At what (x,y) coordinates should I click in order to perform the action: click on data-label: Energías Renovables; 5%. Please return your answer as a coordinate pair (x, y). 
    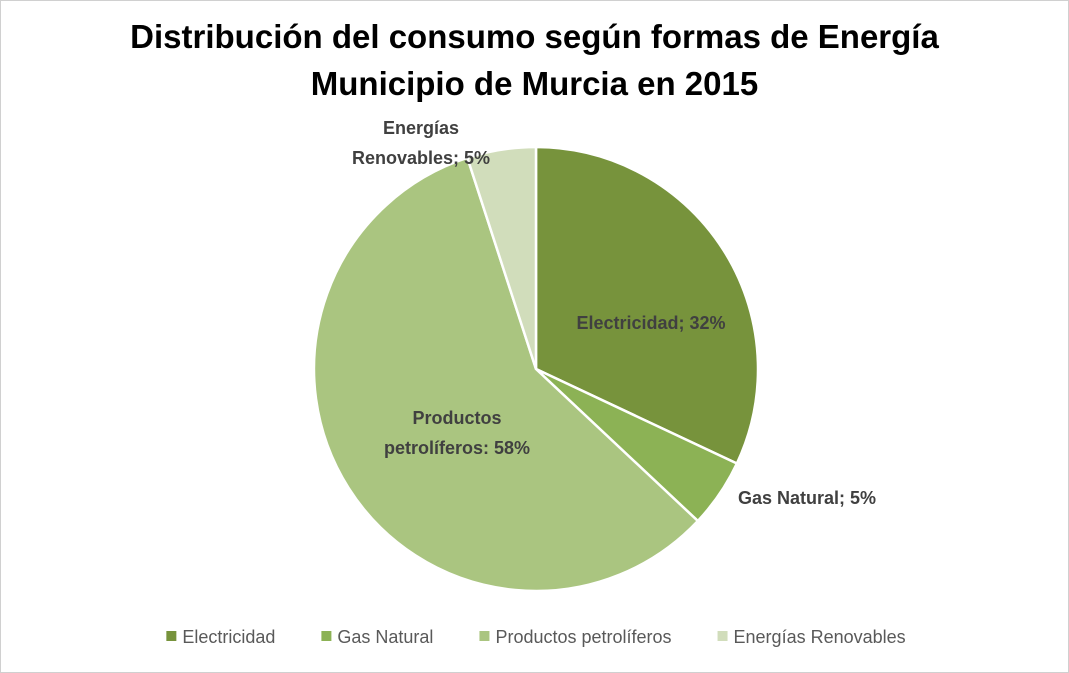
    Looking at the image, I should click on (421, 143).